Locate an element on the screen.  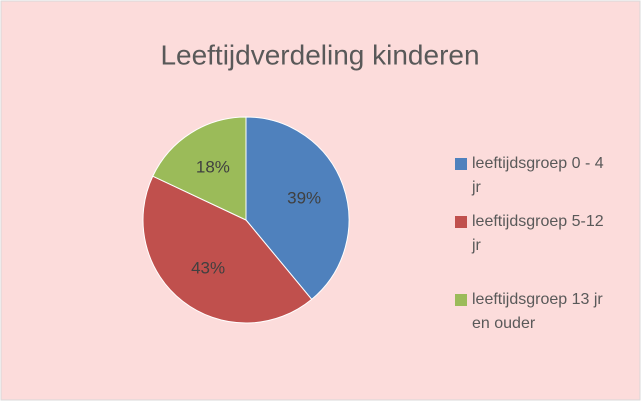
legend-label: leeftijdsgroep 0 - 4 jr is located at coordinates (538, 175).